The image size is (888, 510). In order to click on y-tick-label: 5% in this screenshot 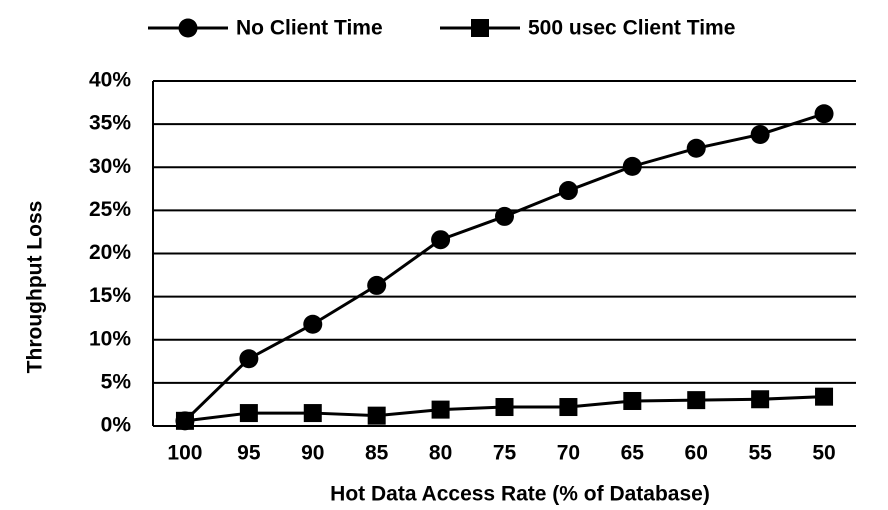, I will do `click(116, 381)`.